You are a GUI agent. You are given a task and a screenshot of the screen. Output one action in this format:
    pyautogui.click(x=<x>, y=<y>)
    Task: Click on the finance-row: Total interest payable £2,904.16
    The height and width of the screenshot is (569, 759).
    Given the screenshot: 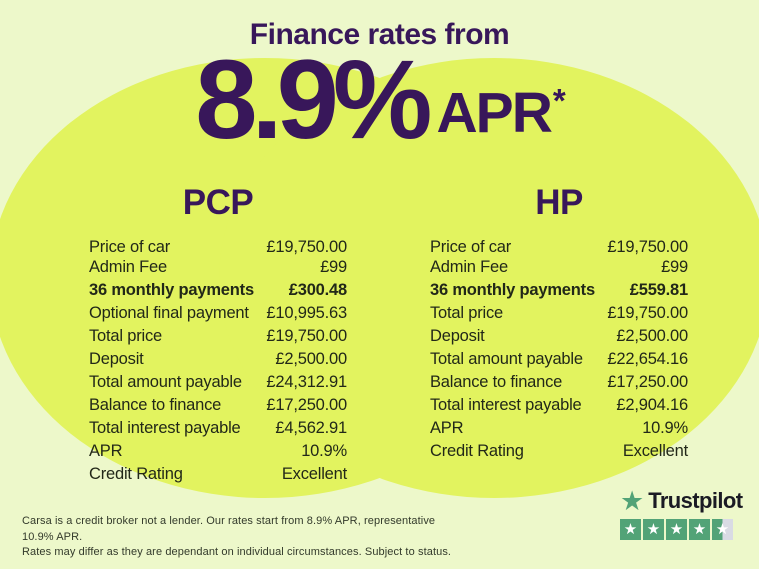 What is the action you would take?
    pyautogui.click(x=559, y=405)
    